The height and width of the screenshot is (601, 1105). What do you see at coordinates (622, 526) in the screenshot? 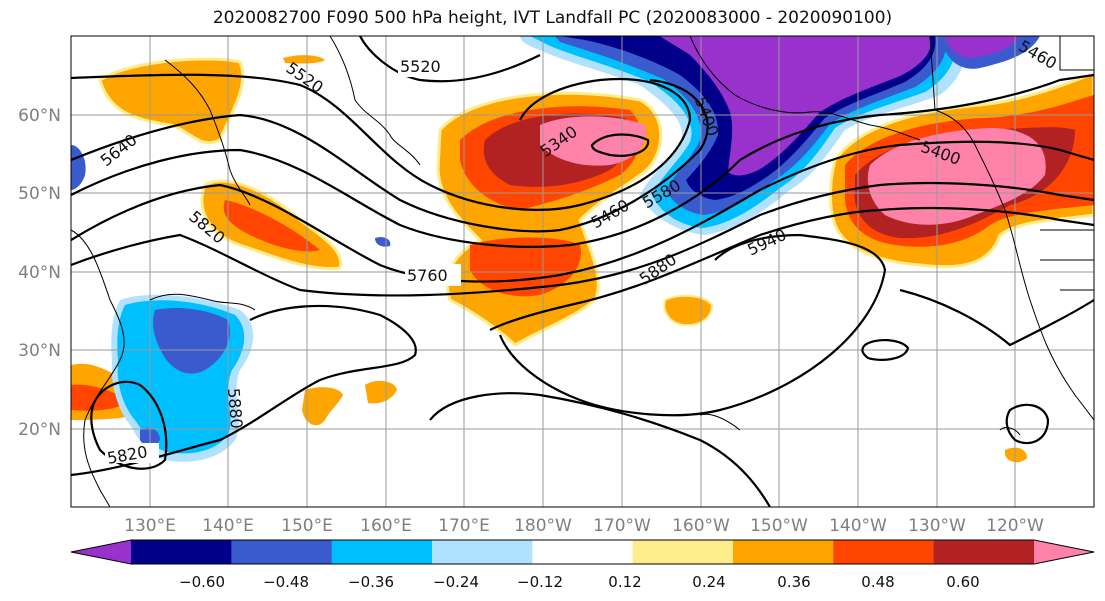
I see `longitude-label: 170°W` at bounding box center [622, 526].